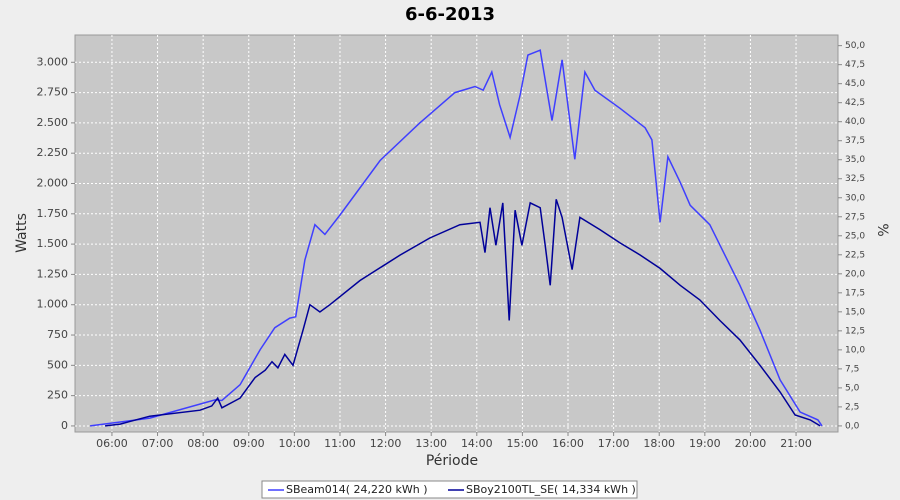 This screenshot has width=900, height=500. What do you see at coordinates (855, 331) in the screenshot?
I see `y2-tick-label: 12,5` at bounding box center [855, 331].